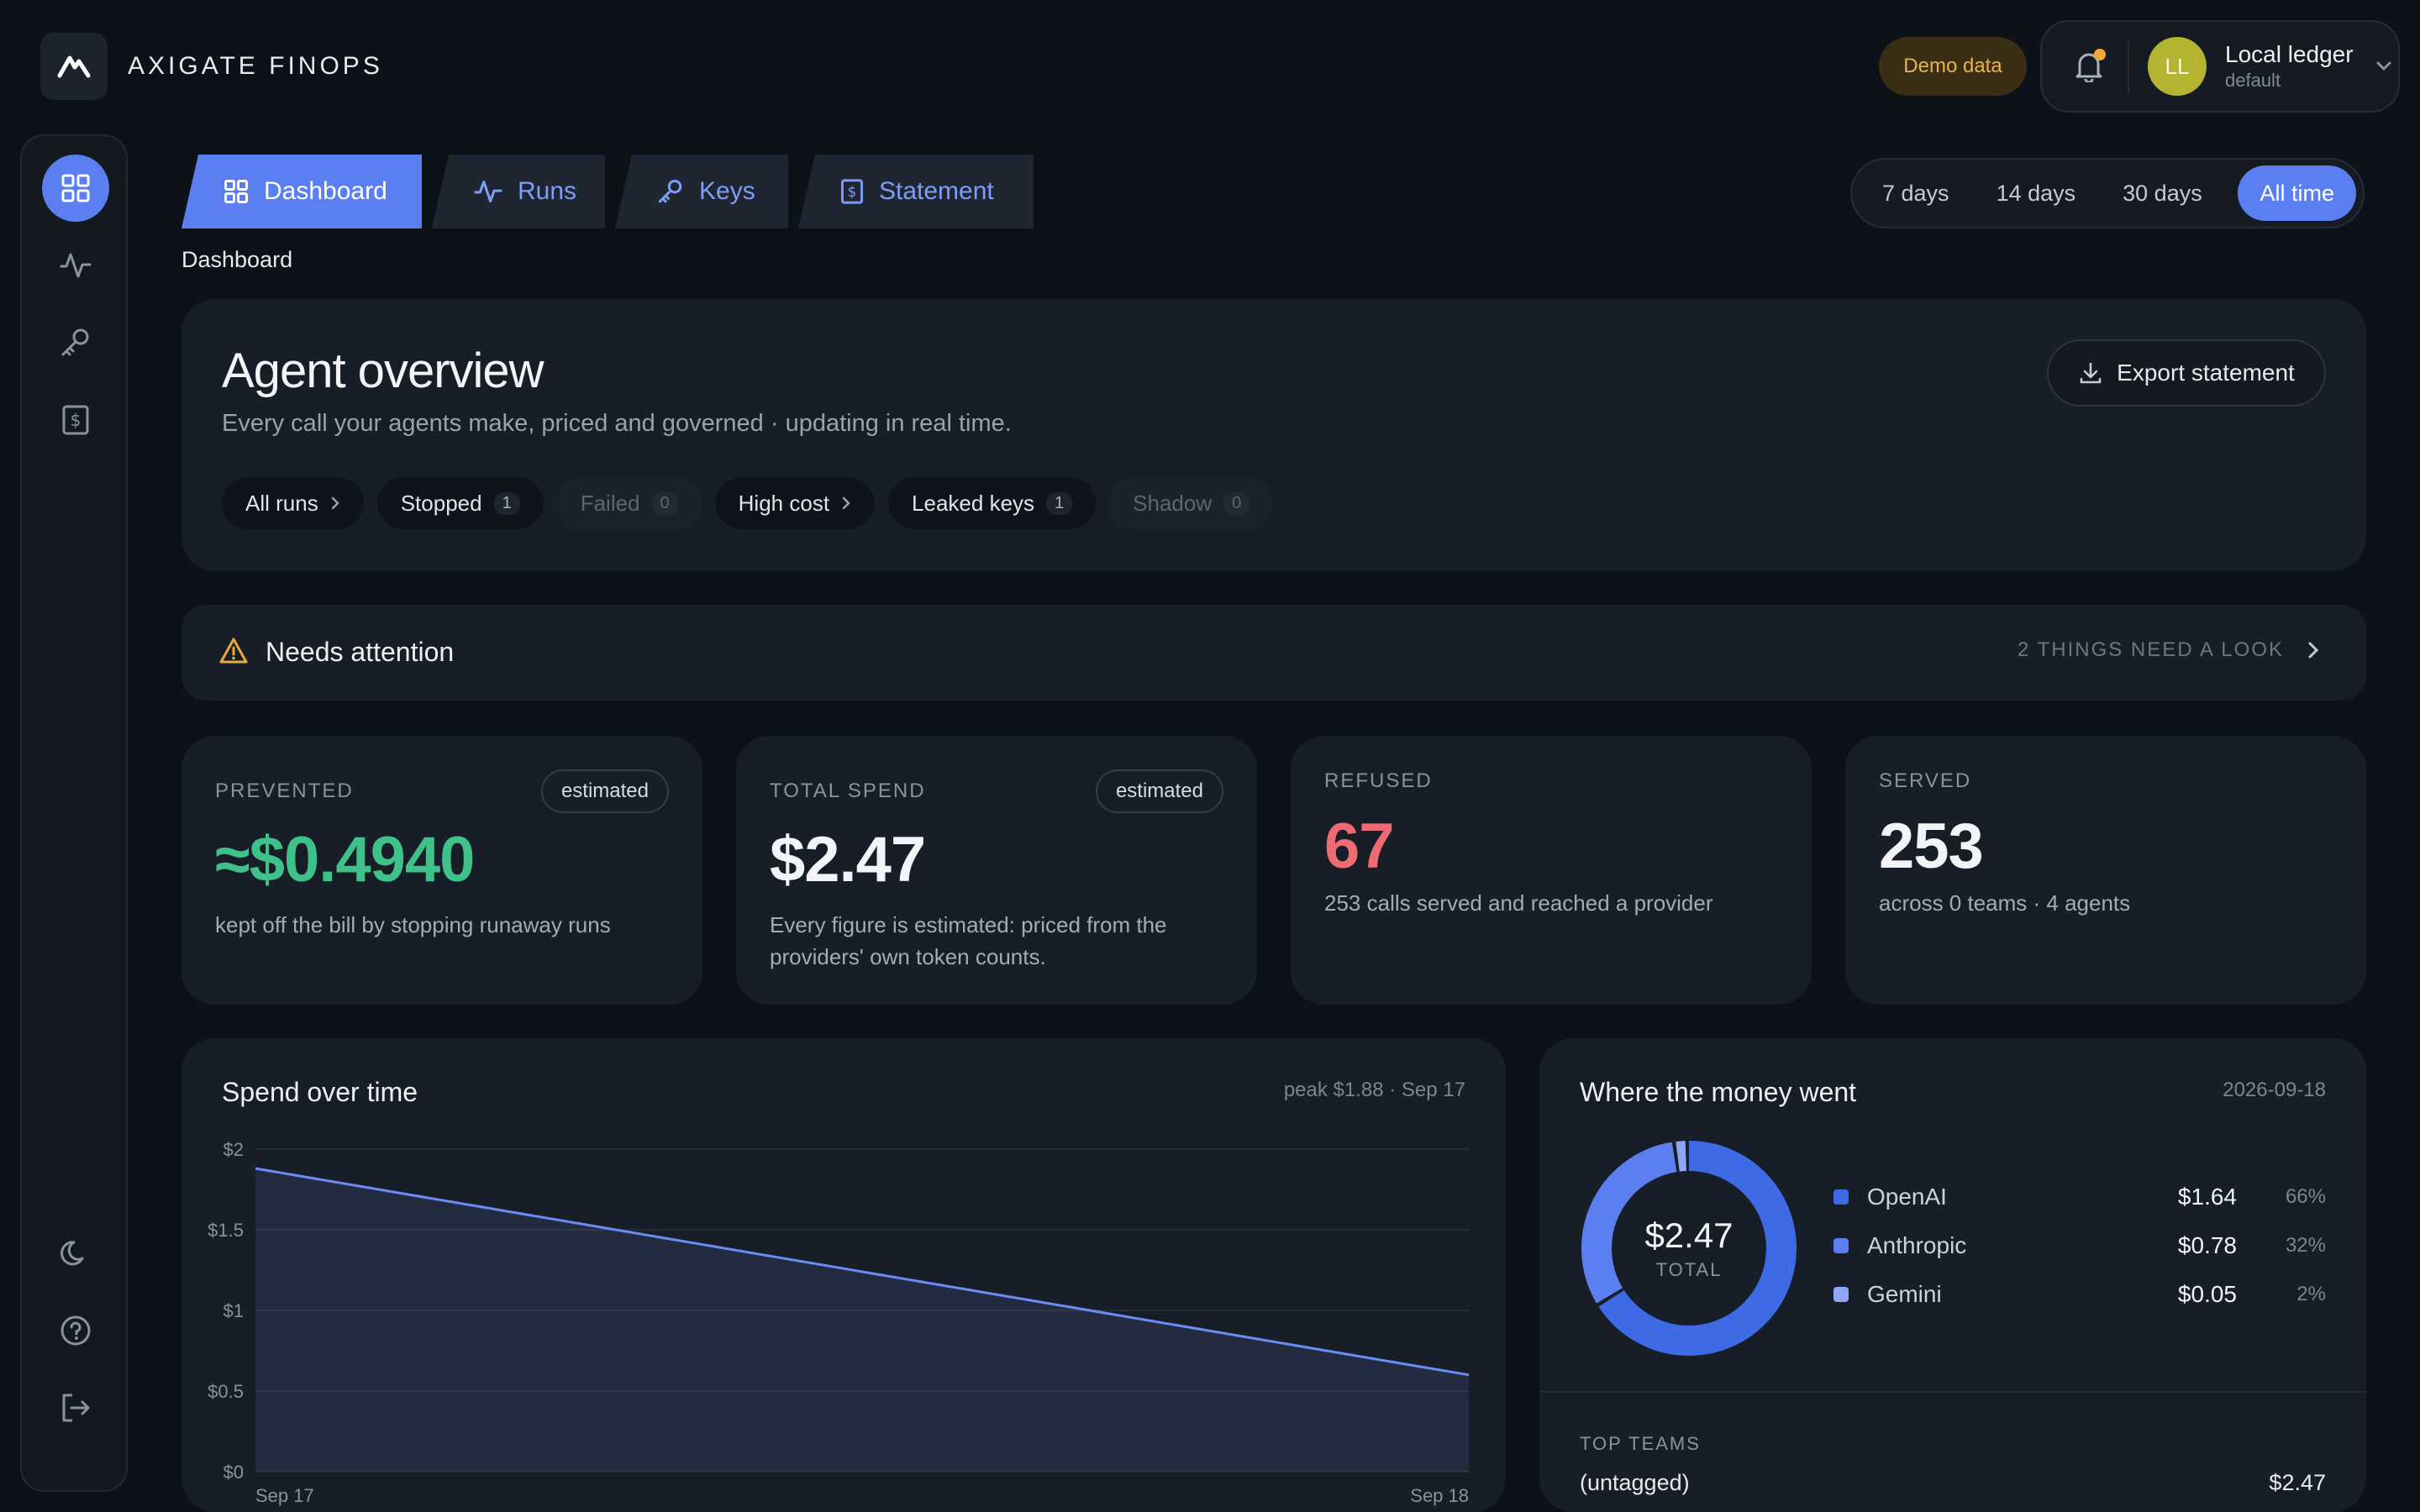 The image size is (2420, 1512). I want to click on tab-label: Statement, so click(936, 191).